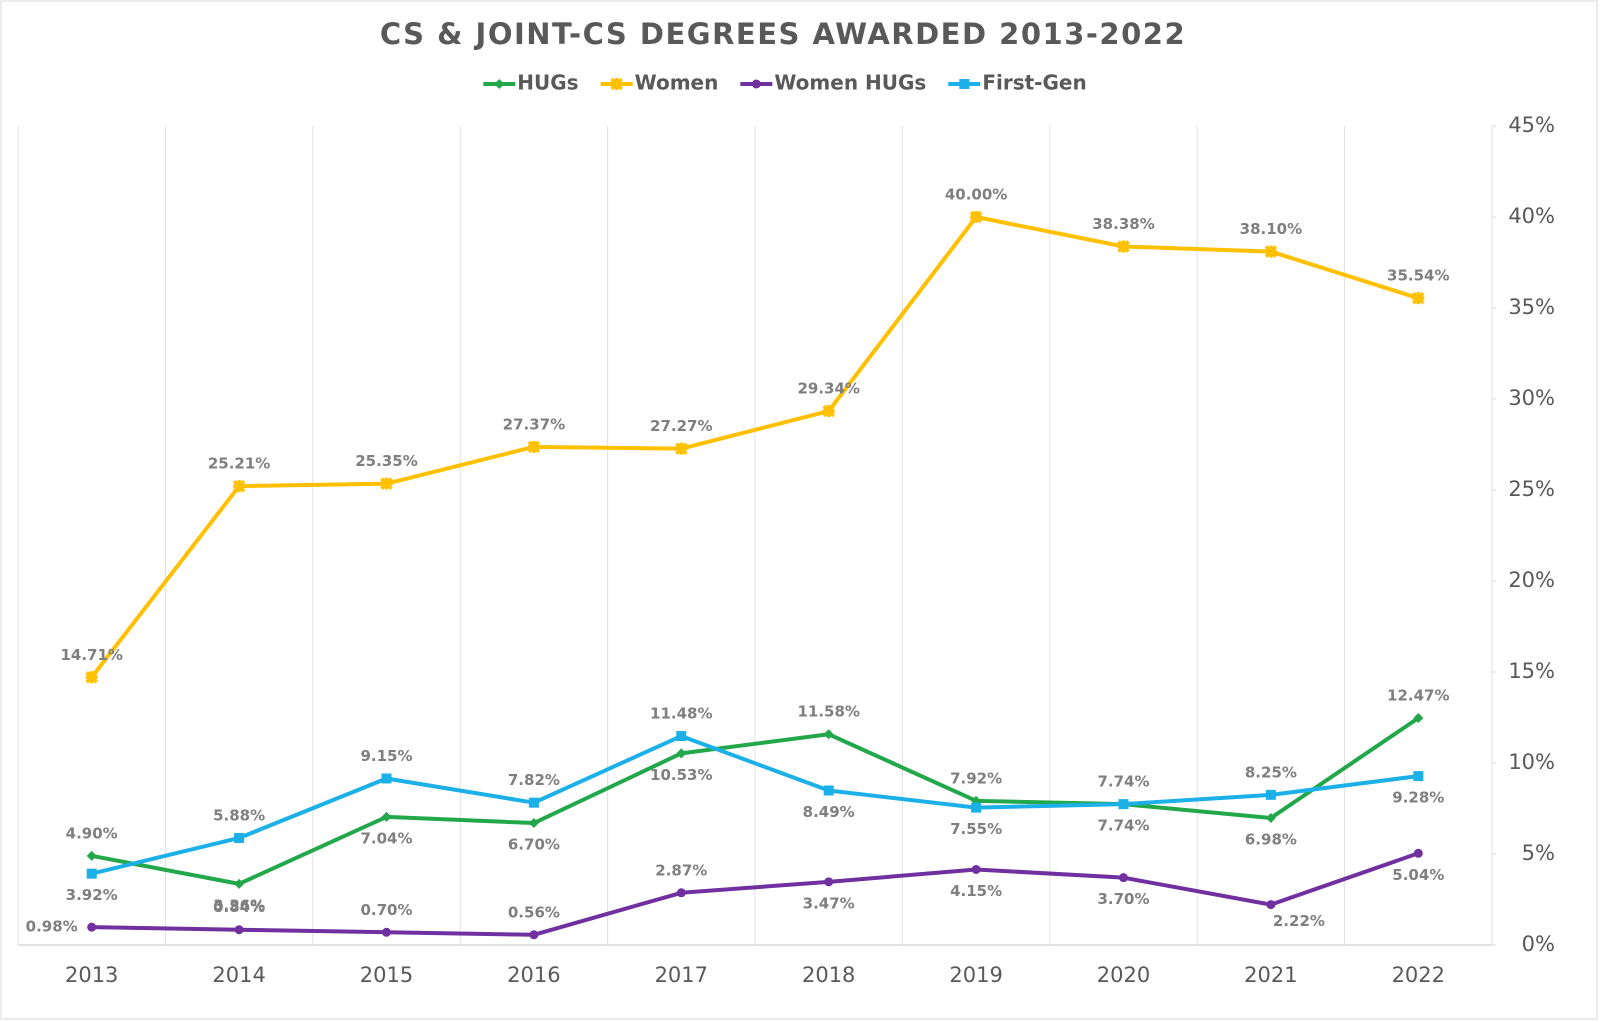 The image size is (1600, 1022). Describe the element at coordinates (828, 712) in the screenshot. I see `data-label: 11.58%` at that location.